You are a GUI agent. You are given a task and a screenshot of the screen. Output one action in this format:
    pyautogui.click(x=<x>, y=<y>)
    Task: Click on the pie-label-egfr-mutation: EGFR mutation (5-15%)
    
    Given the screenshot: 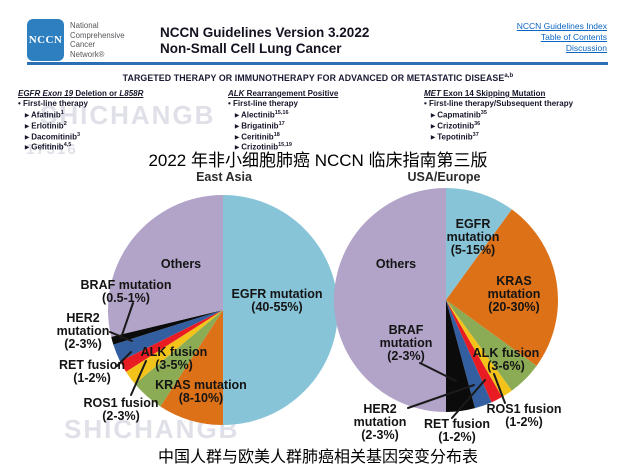 What is the action you would take?
    pyautogui.click(x=473, y=237)
    